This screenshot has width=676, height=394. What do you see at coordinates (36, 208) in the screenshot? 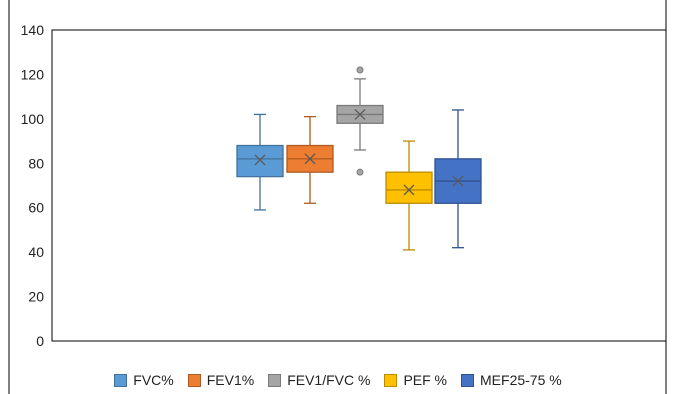
I see `y-tick-label: 60` at bounding box center [36, 208].